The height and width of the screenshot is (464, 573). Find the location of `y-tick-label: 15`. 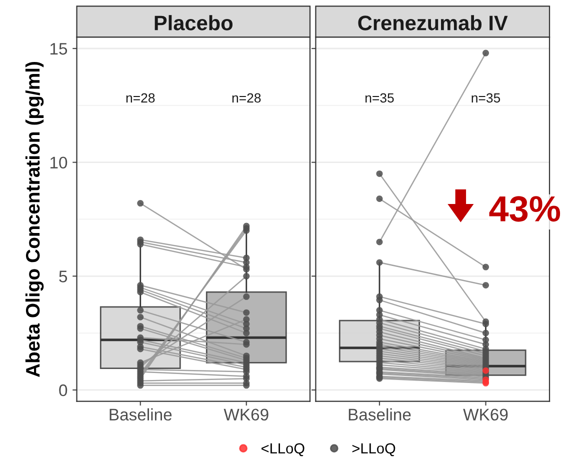

y-tick-label: 15 is located at coordinates (59, 49).